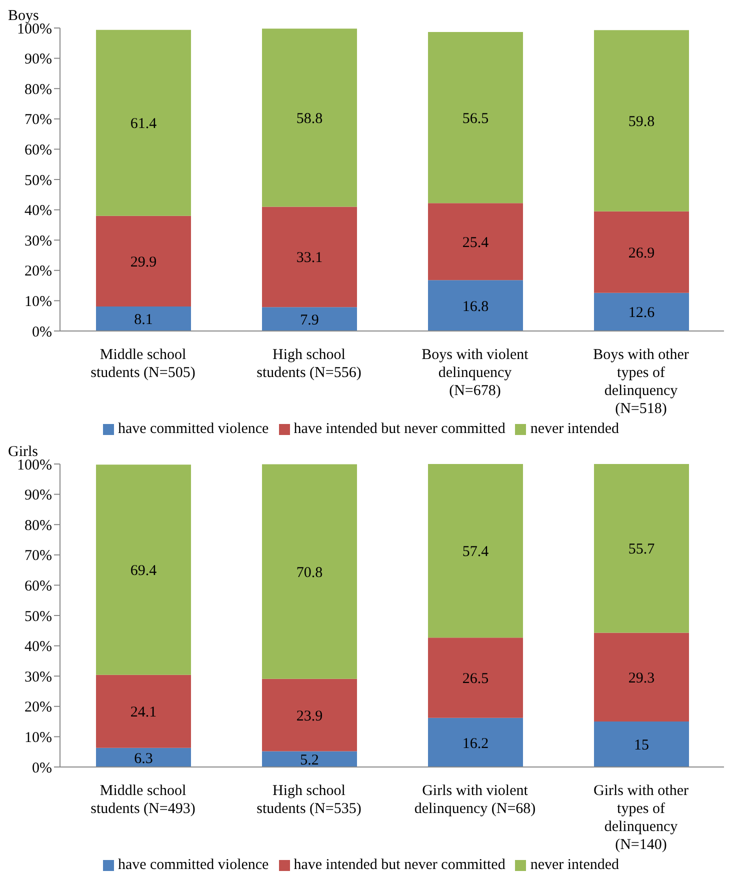 Image resolution: width=740 pixels, height=889 pixels. What do you see at coordinates (475, 800) in the screenshot?
I see `x-tick-label: Girls with violent delinquency (N=68)` at bounding box center [475, 800].